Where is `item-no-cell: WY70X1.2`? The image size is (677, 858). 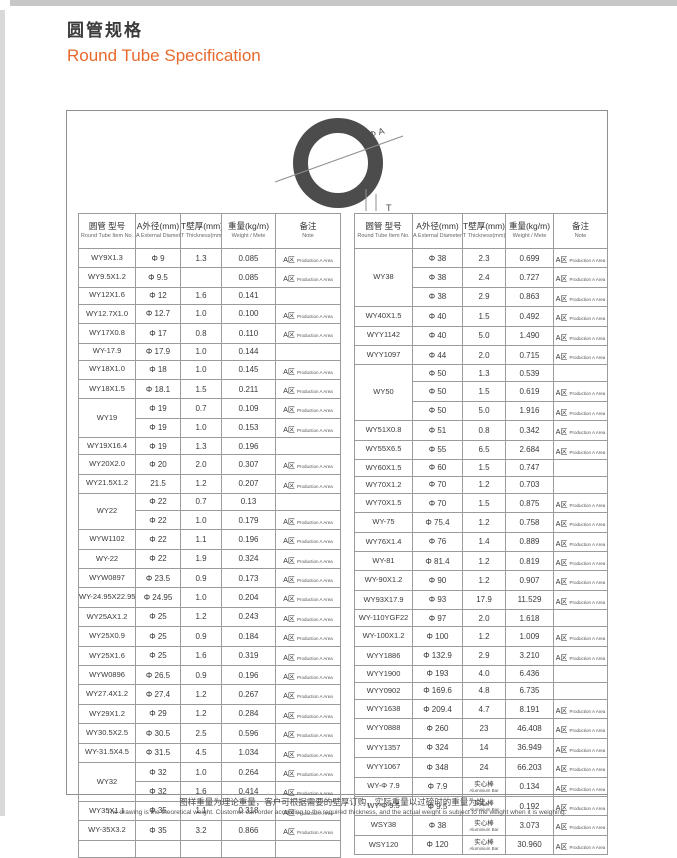
item-no-cell: WY70X1.2 is located at coordinates (383, 484).